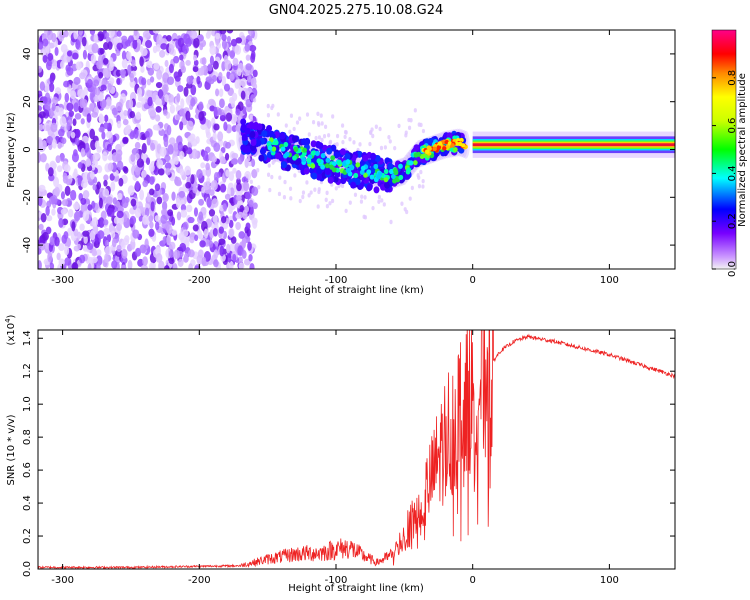 Image resolution: width=750 pixels, height=600 pixels. Describe the element at coordinates (199, 580) in the screenshot. I see `x-tick-label: -200` at that location.